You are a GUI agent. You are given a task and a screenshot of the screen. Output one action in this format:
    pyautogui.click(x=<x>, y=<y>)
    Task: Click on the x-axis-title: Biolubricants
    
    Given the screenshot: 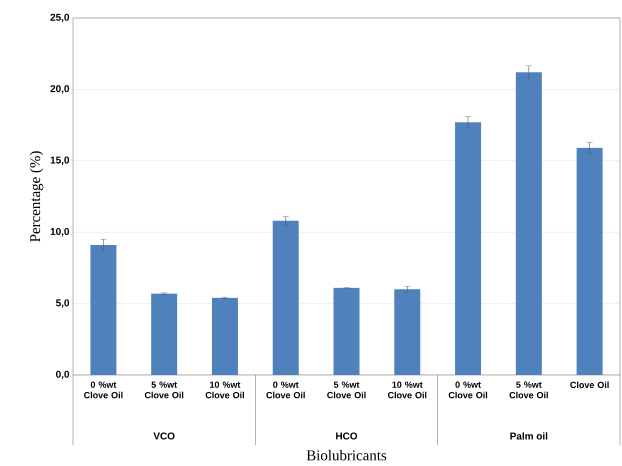 What is the action you would take?
    pyautogui.click(x=346, y=455)
    